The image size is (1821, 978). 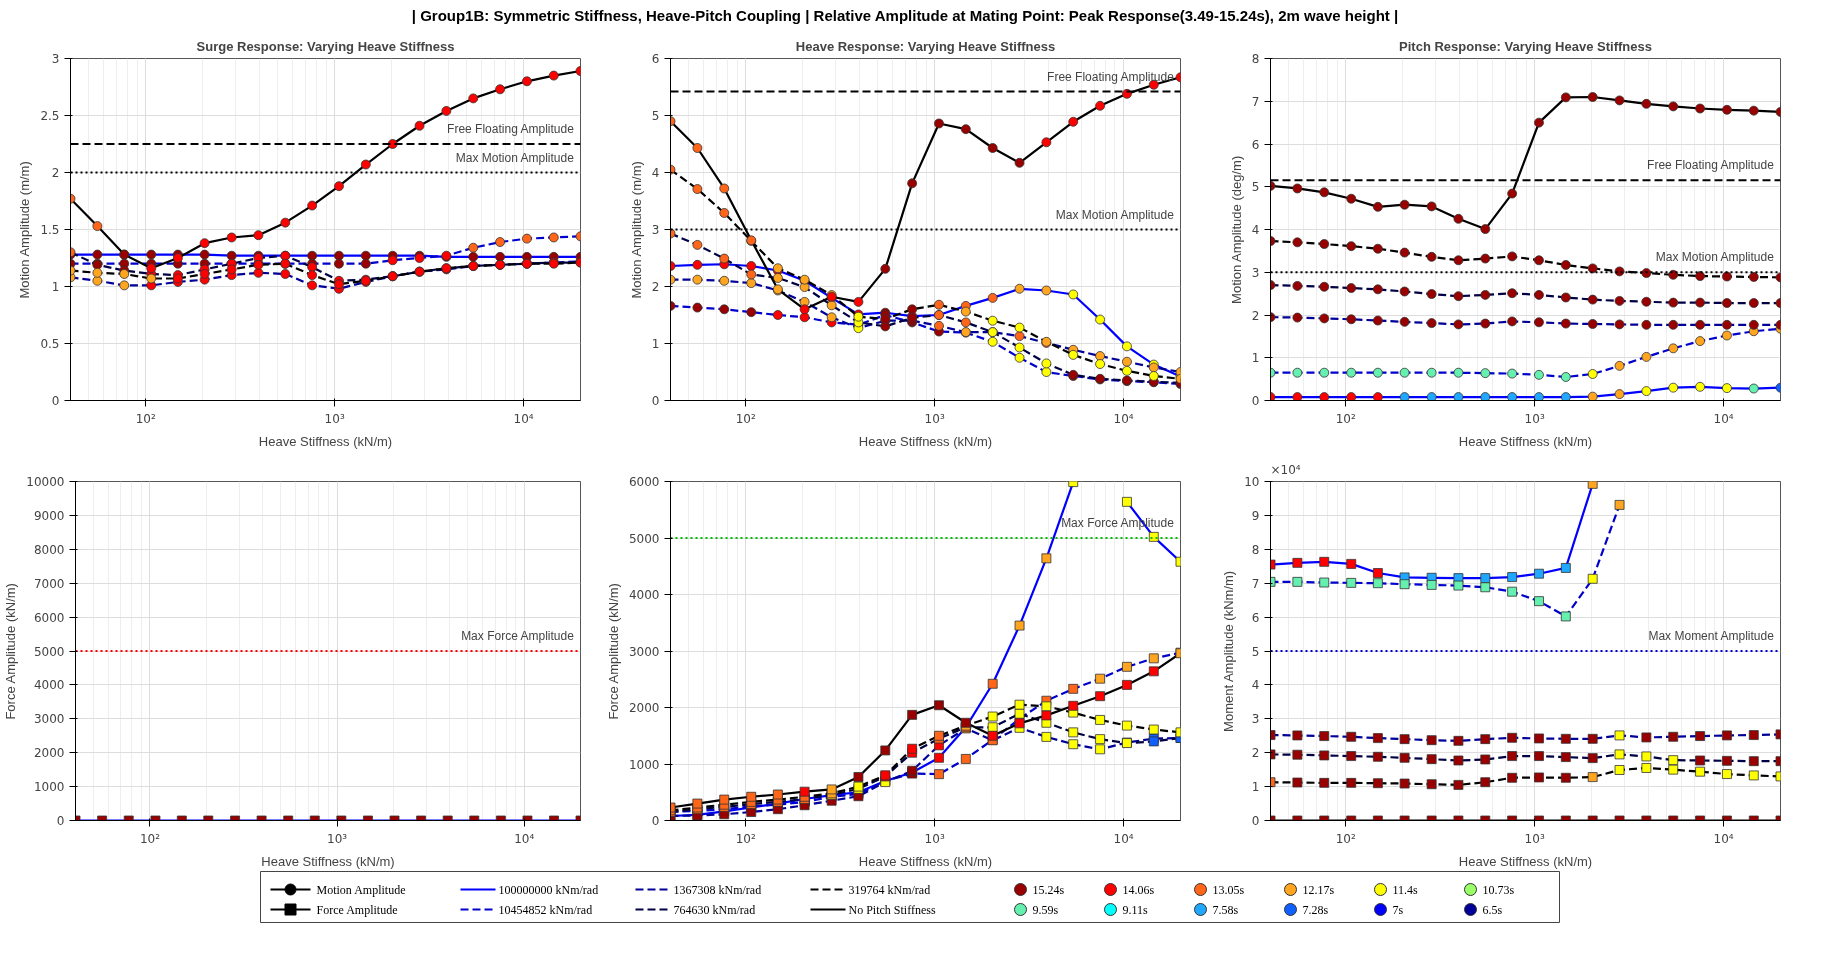 I want to click on chart-title: Surge Response: Varying Heave Stiffness, so click(x=325, y=46).